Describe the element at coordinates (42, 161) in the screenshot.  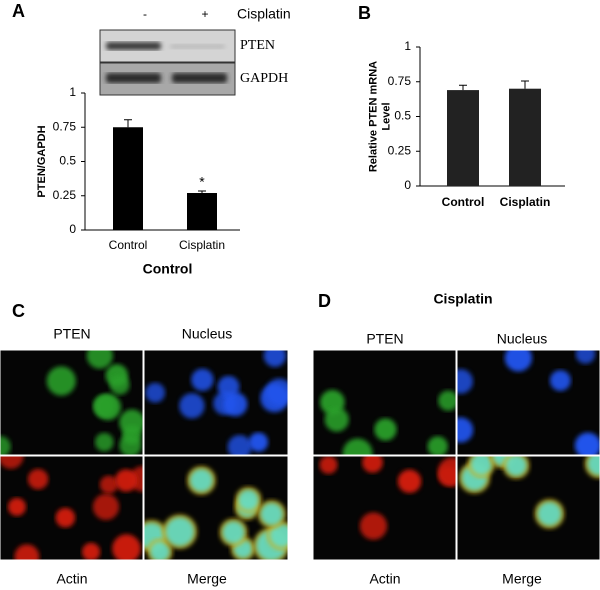
I see `y-axis-label: PTEN/GAPDH` at that location.